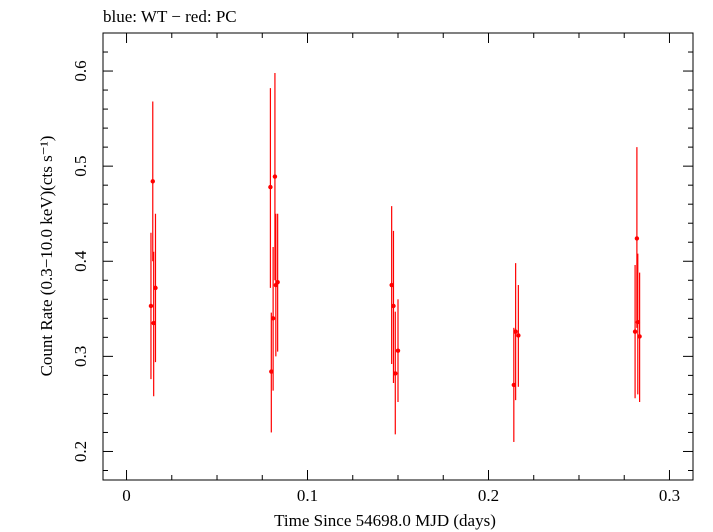  I want to click on y-axis-title: Count Rate (0.3−10.0 keV)(cts s⁻¹), so click(46, 256).